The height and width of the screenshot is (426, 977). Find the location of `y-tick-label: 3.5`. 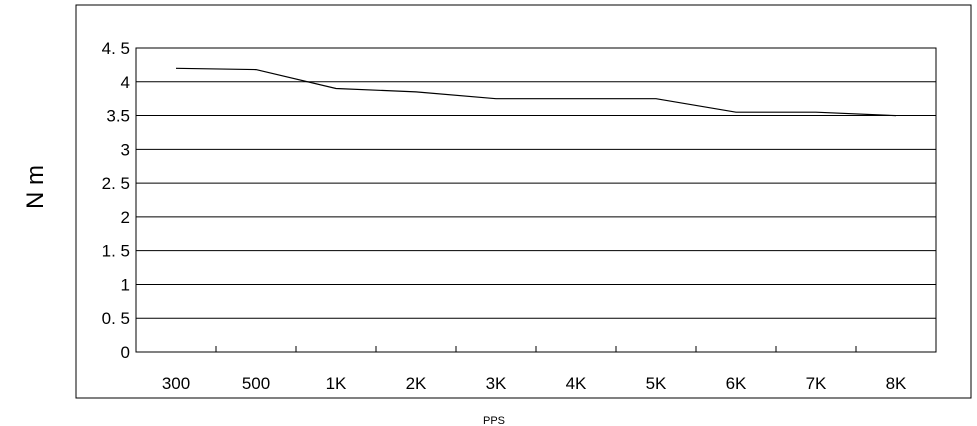

y-tick-label: 3.5 is located at coordinates (118, 116).